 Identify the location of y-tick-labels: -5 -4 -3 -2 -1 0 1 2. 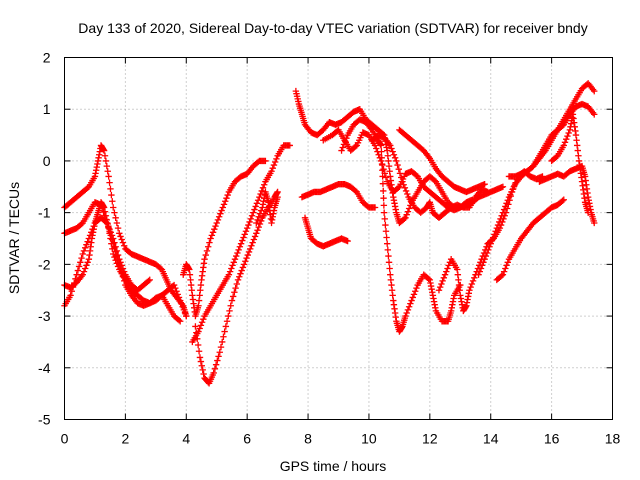
(44, 239).